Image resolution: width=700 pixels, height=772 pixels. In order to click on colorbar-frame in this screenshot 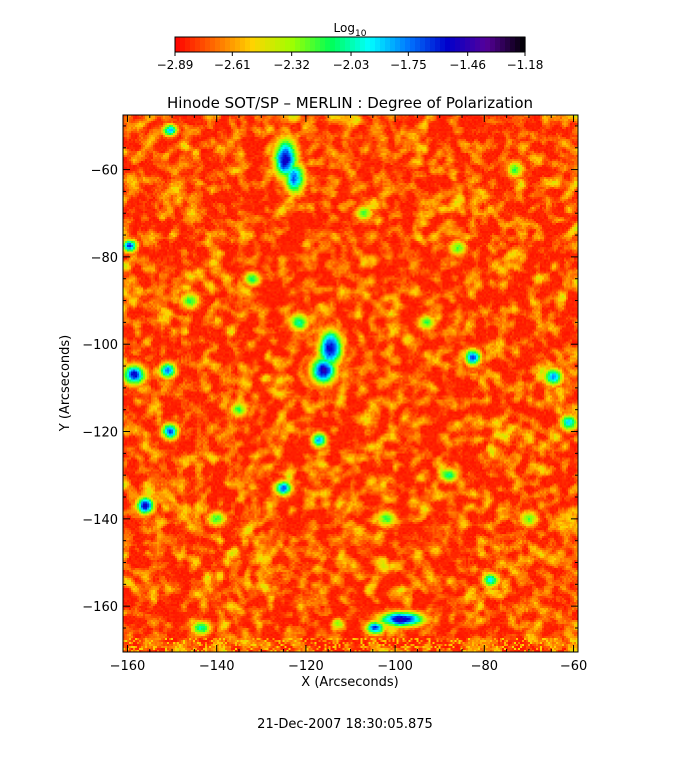, I will do `click(350, 44)`.